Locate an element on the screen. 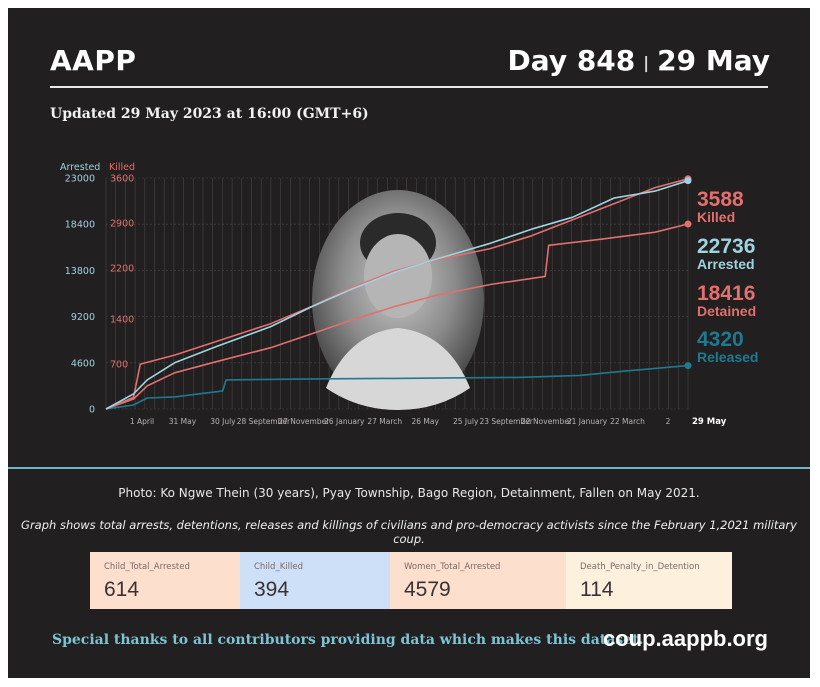 This screenshot has width=820, height=687. stat-value: 4579 is located at coordinates (427, 589).